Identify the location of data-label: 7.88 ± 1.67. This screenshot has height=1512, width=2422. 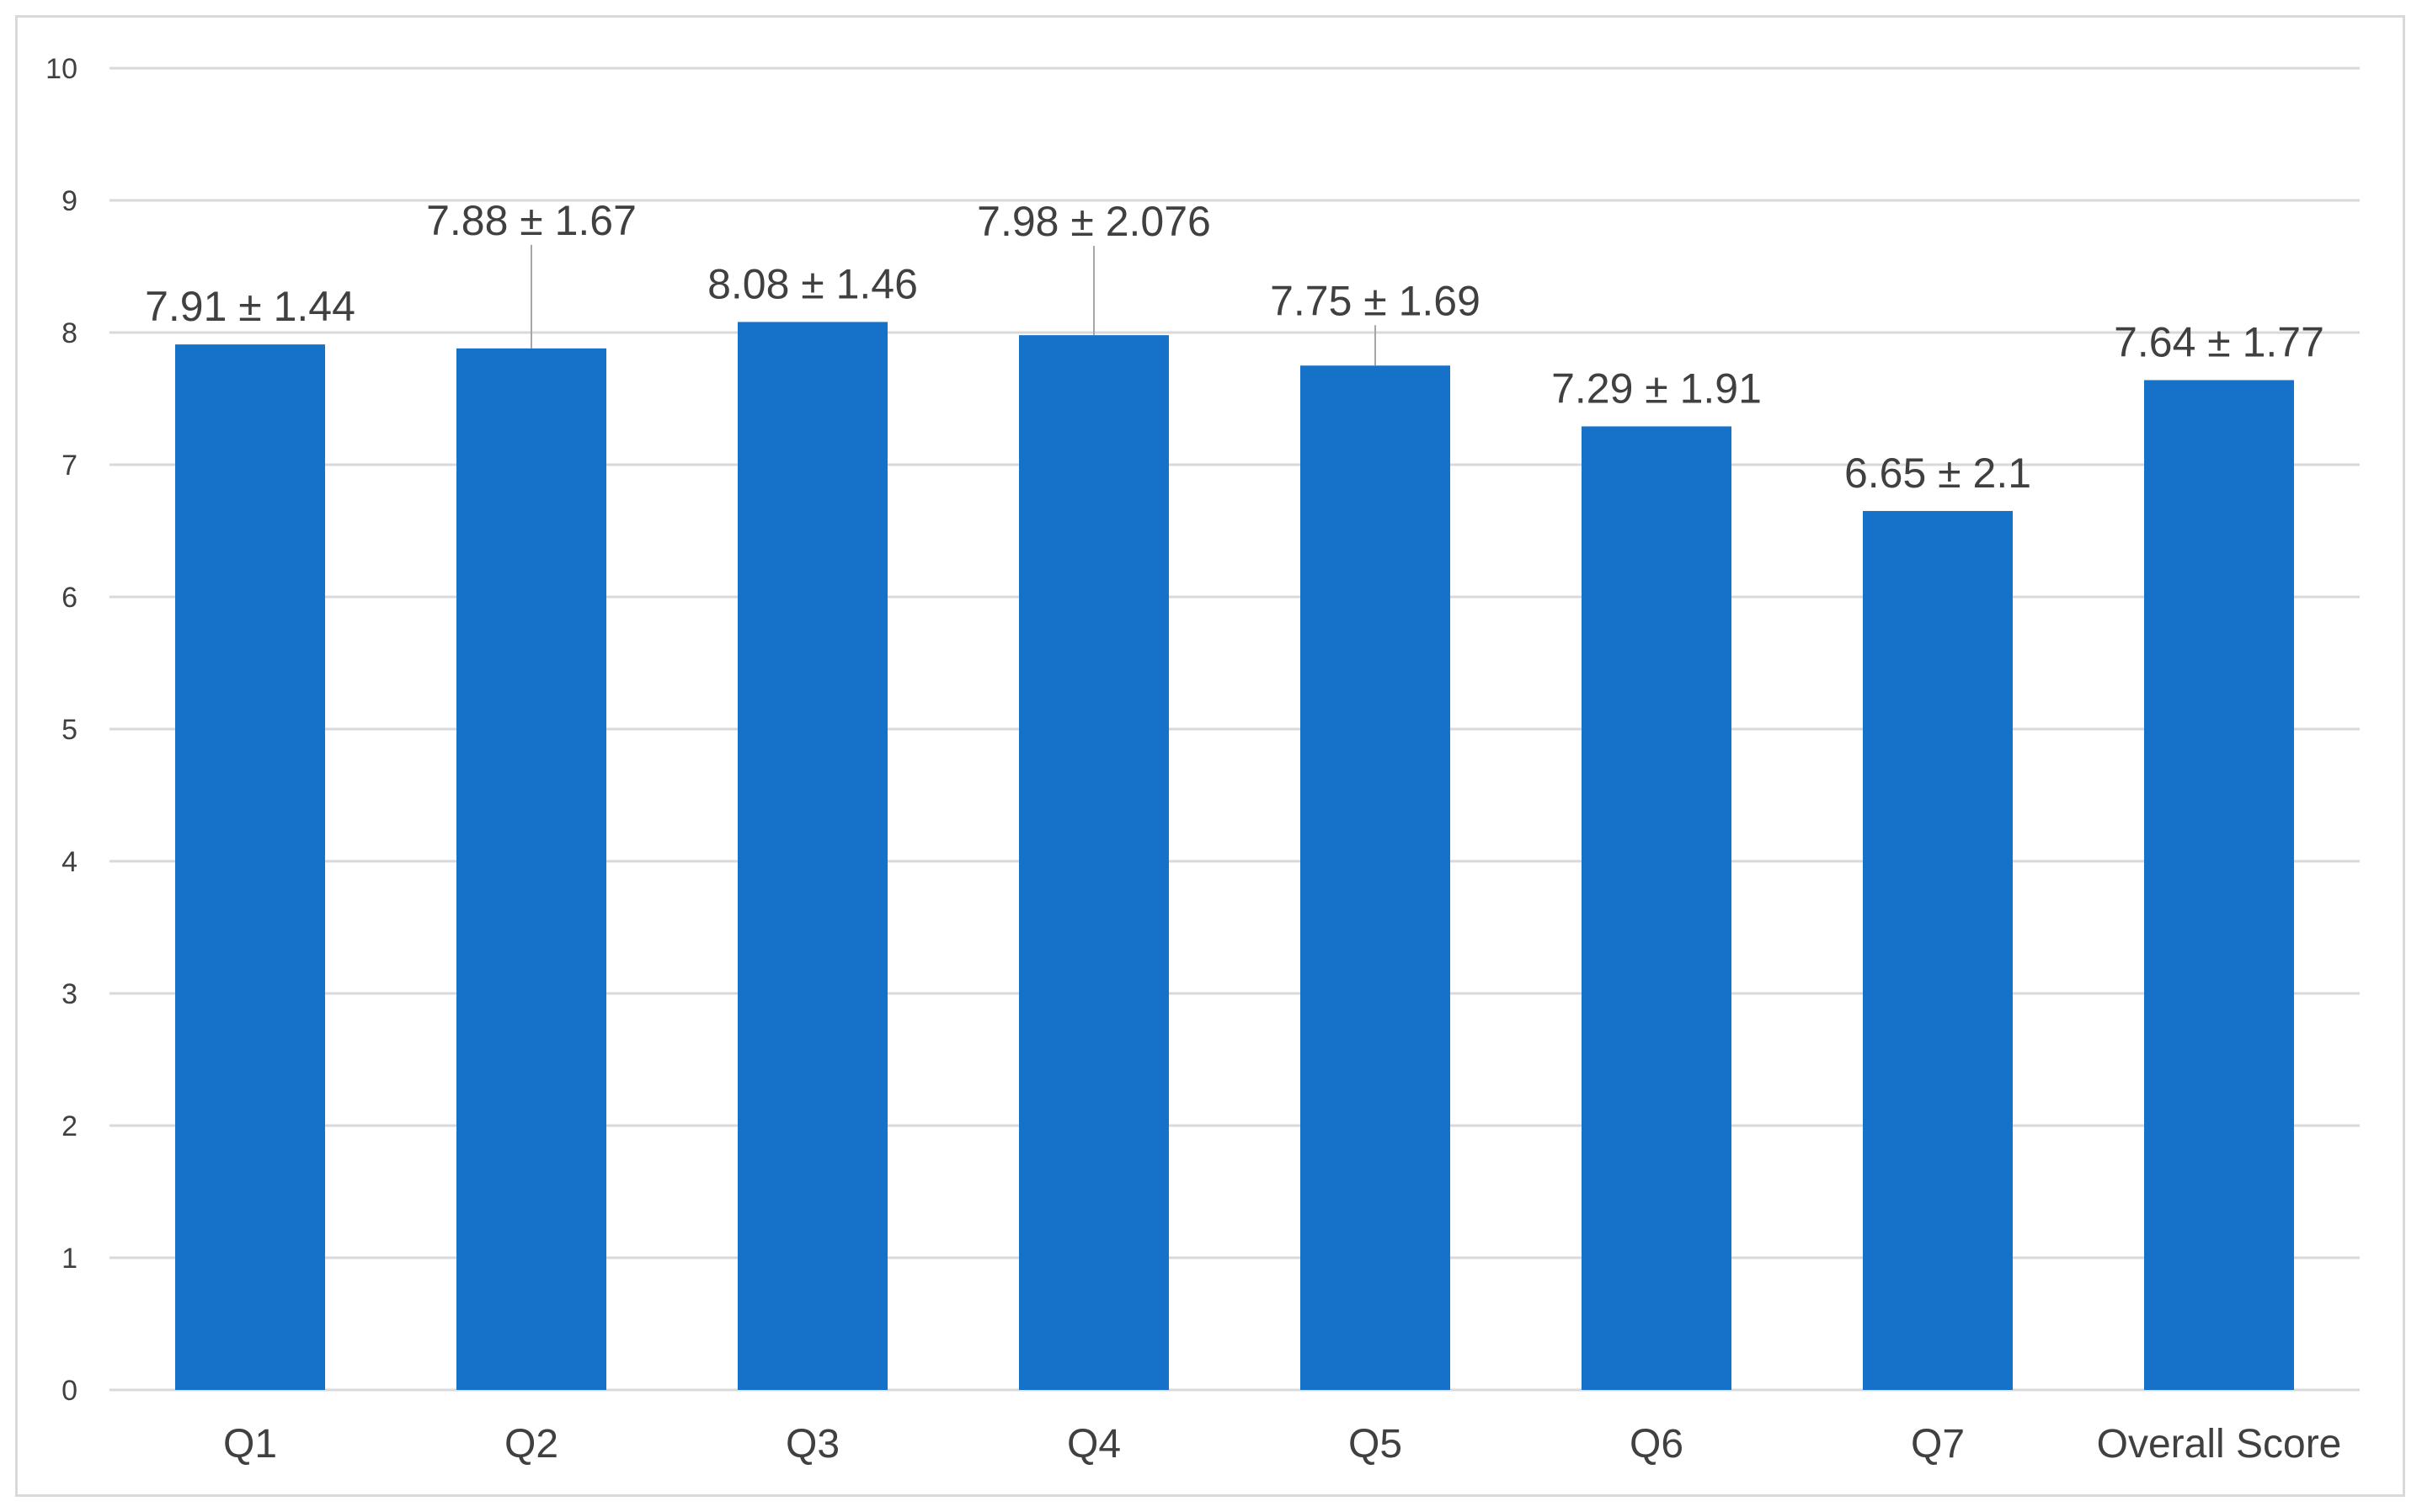
(532, 221).